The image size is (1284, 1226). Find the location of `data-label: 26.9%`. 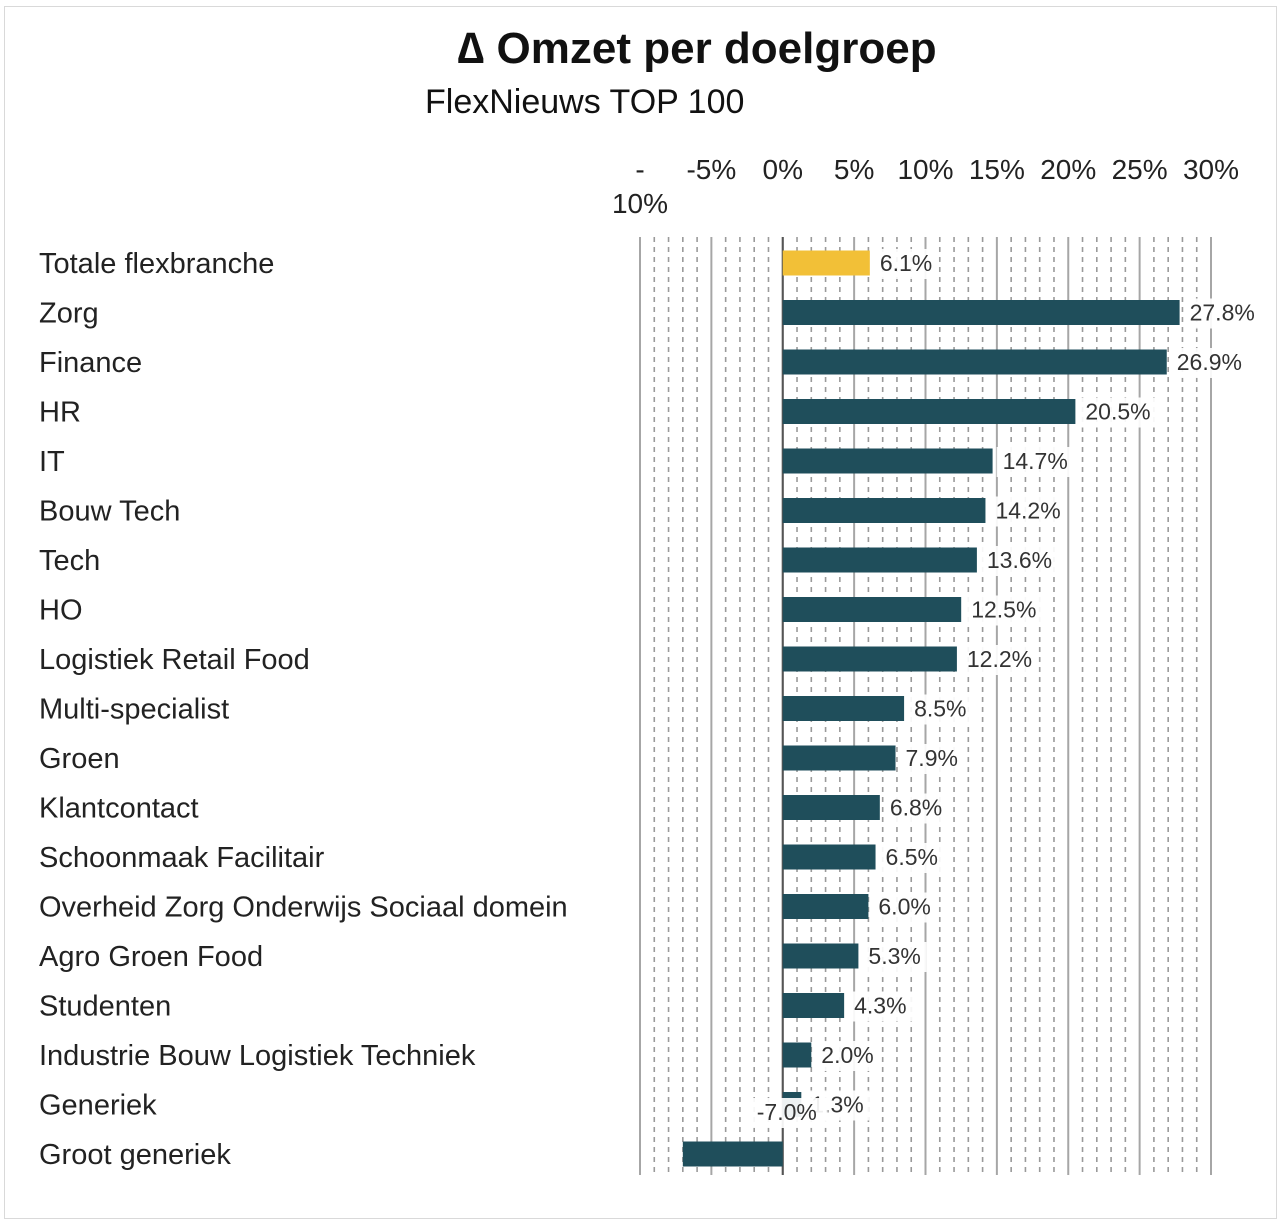

data-label: 26.9% is located at coordinates (1209, 362).